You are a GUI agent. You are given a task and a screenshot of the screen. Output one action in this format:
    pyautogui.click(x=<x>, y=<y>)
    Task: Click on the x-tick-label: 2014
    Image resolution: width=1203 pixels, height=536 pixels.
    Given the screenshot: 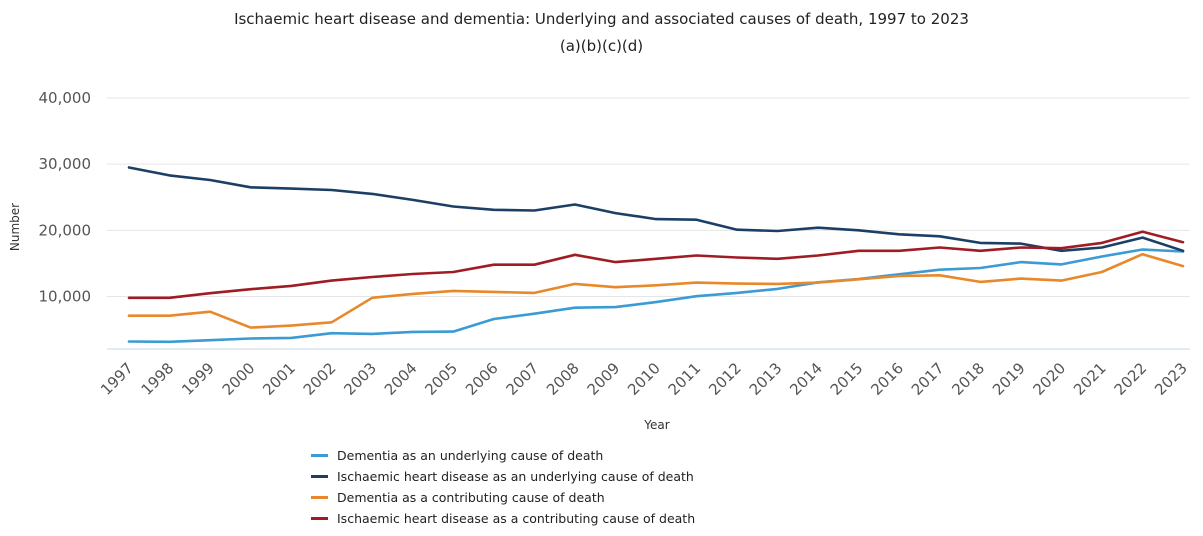 What is the action you would take?
    pyautogui.click(x=806, y=379)
    